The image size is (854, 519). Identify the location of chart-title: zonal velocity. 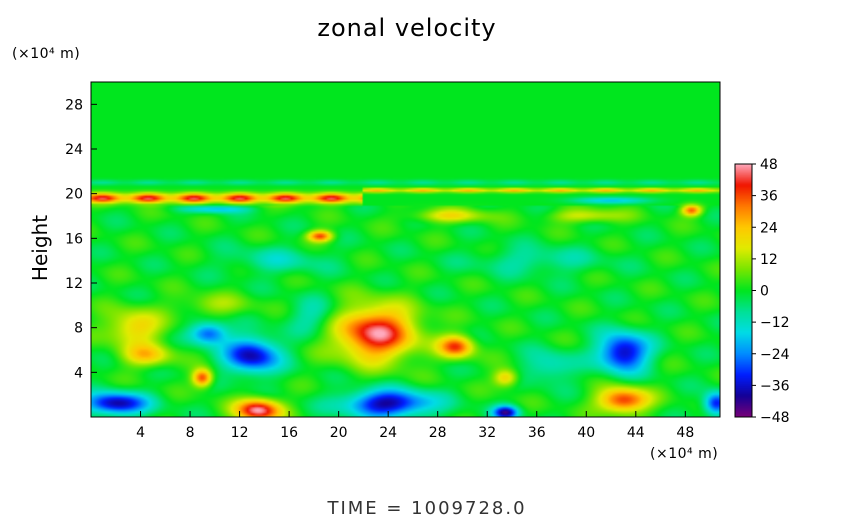
(407, 28).